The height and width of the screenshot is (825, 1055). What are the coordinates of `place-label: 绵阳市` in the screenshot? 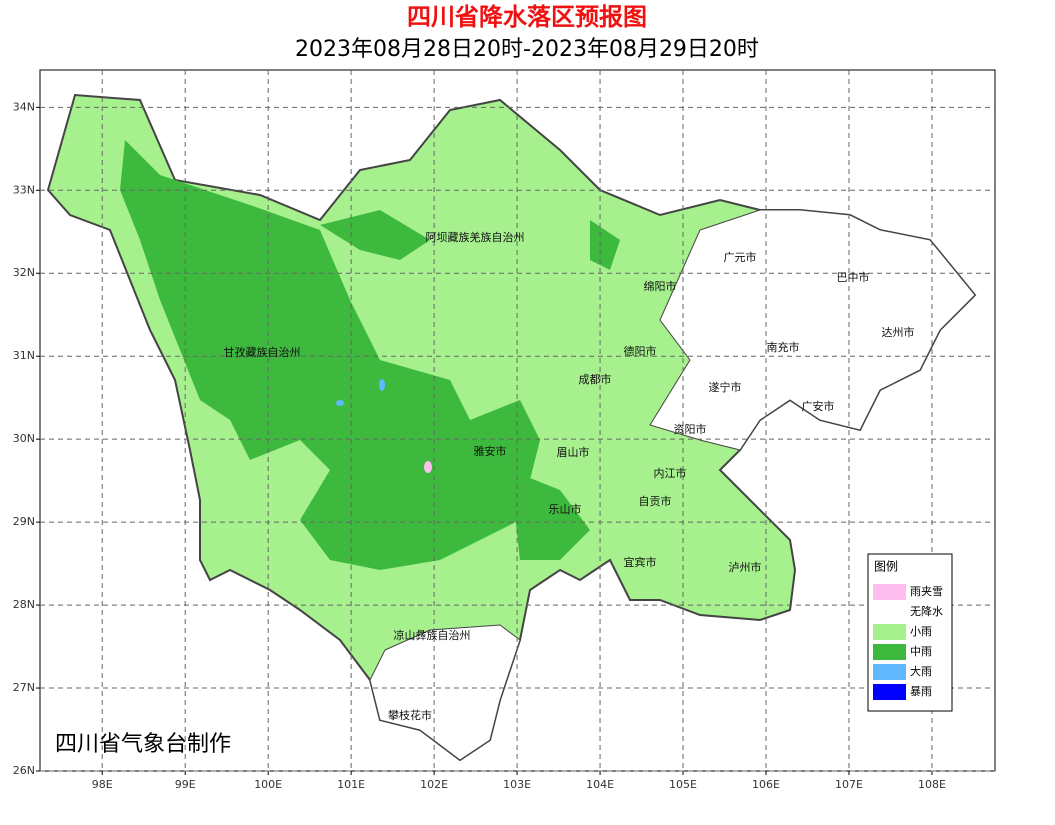 It's located at (660, 286).